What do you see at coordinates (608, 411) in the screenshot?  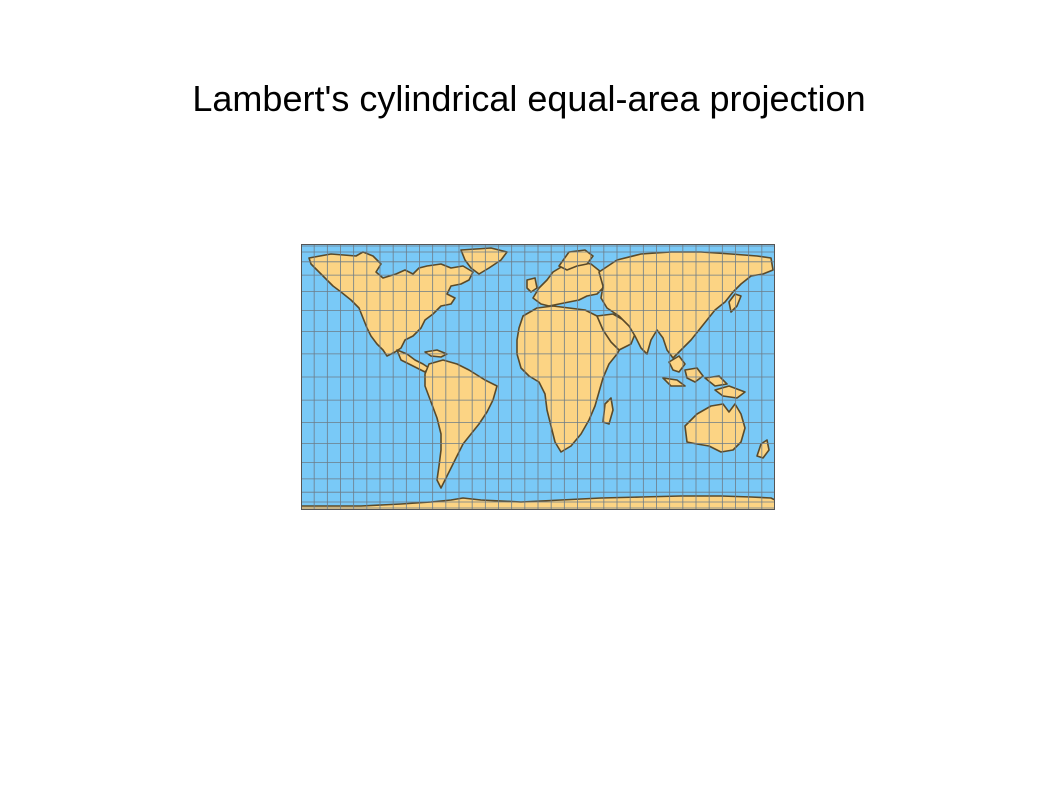 I see `landmass-madagascar` at bounding box center [608, 411].